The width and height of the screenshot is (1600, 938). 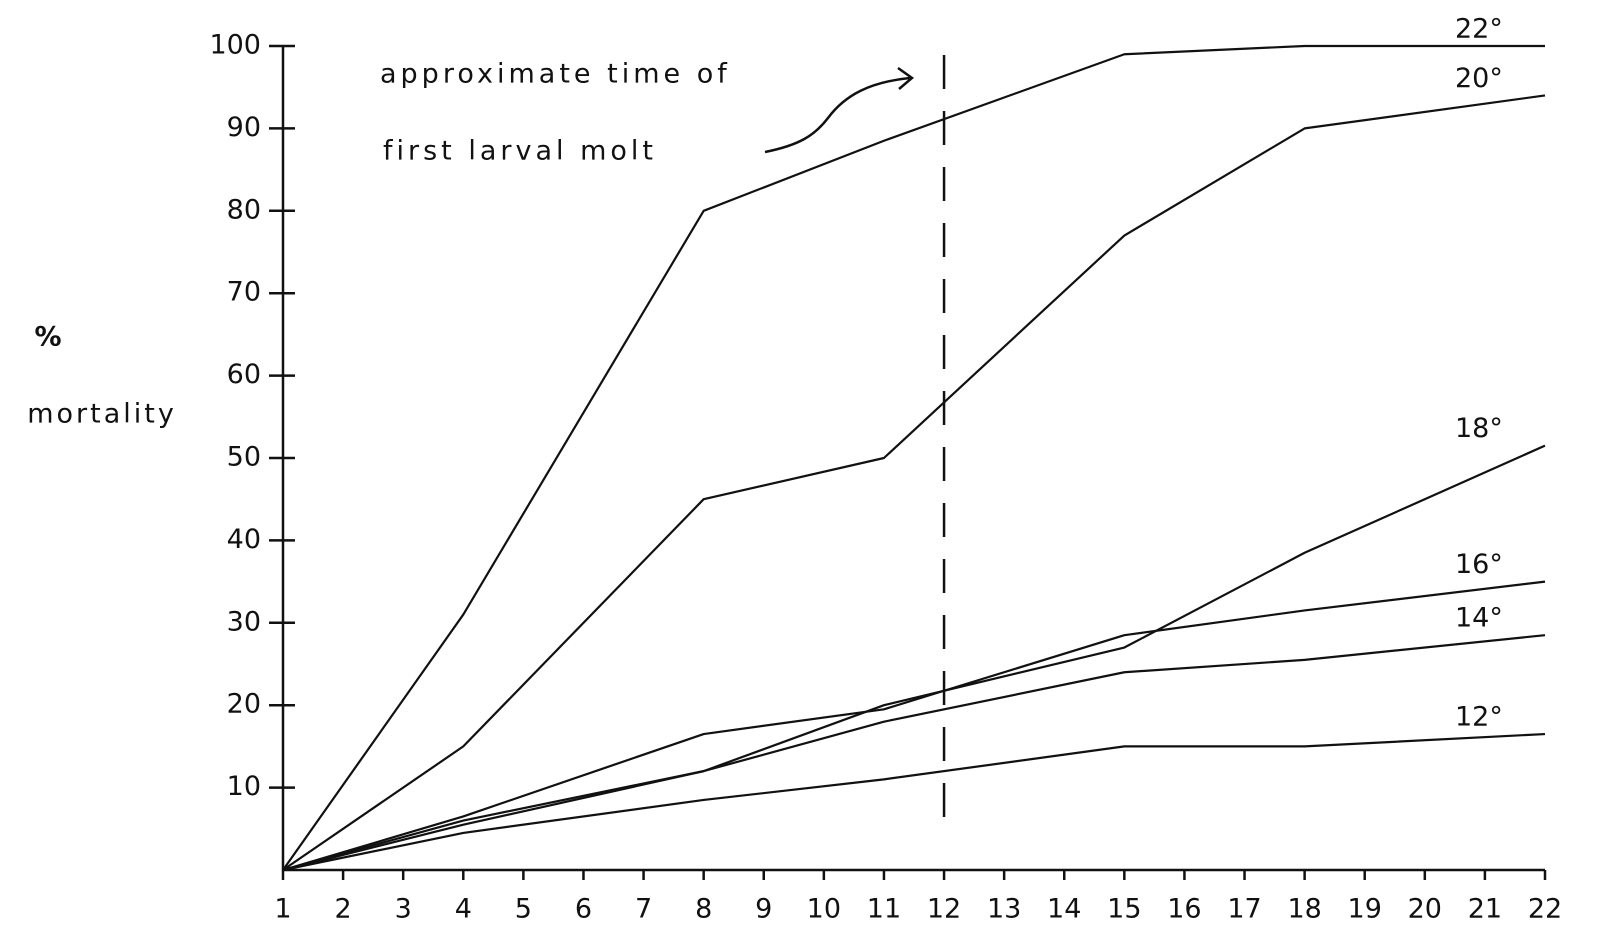 What do you see at coordinates (914, 802) in the screenshot?
I see `series-line` at bounding box center [914, 802].